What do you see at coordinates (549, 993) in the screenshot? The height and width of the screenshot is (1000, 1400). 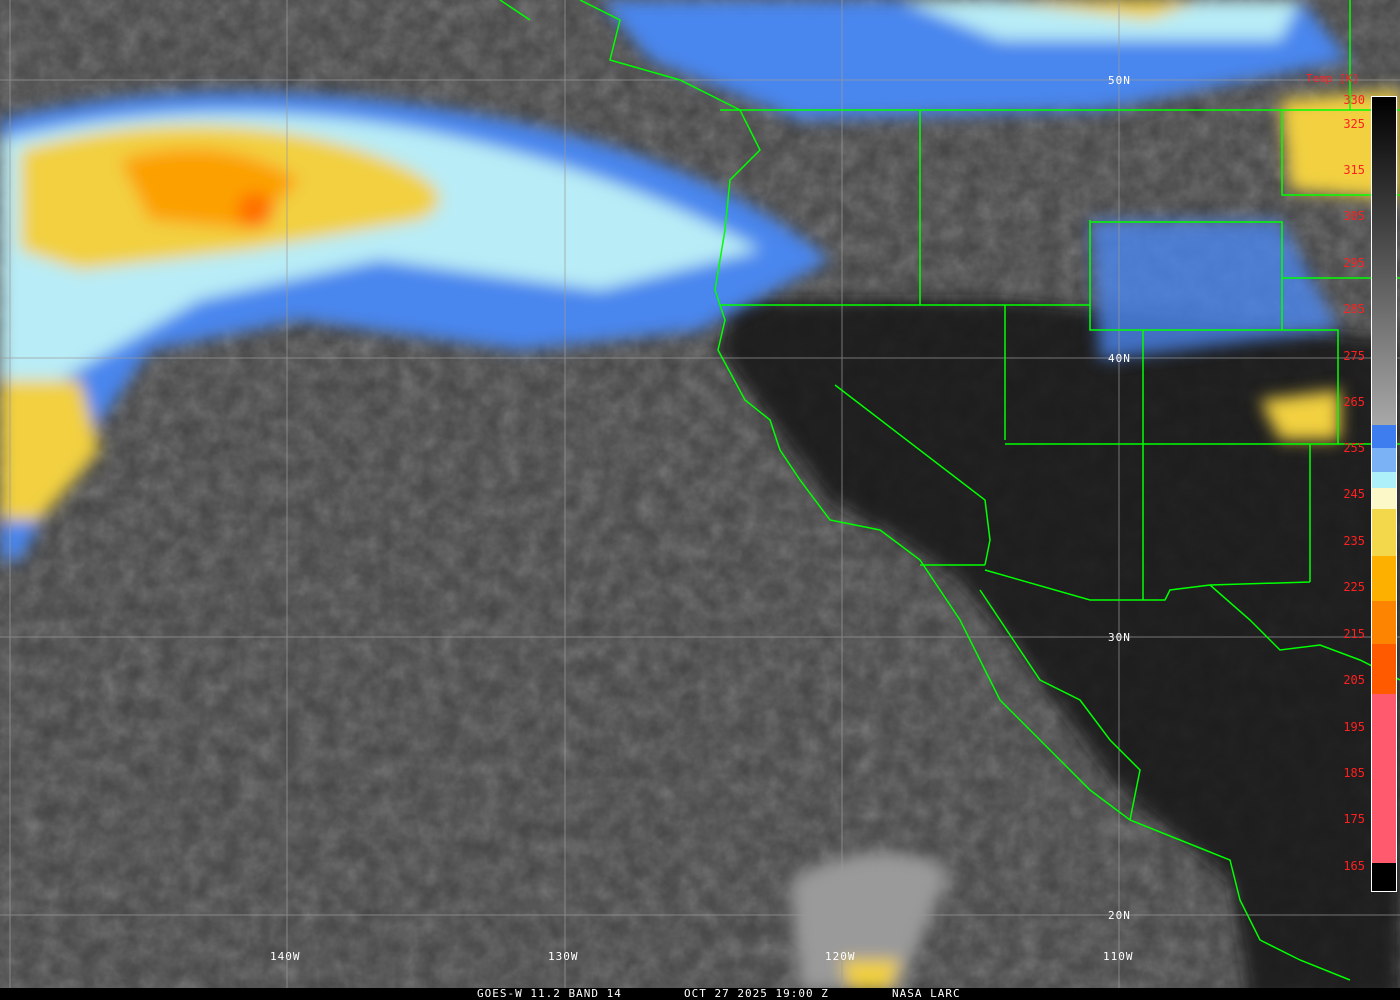 I see `satellite-band: GOES-W 11.2 BAND 14` at bounding box center [549, 993].